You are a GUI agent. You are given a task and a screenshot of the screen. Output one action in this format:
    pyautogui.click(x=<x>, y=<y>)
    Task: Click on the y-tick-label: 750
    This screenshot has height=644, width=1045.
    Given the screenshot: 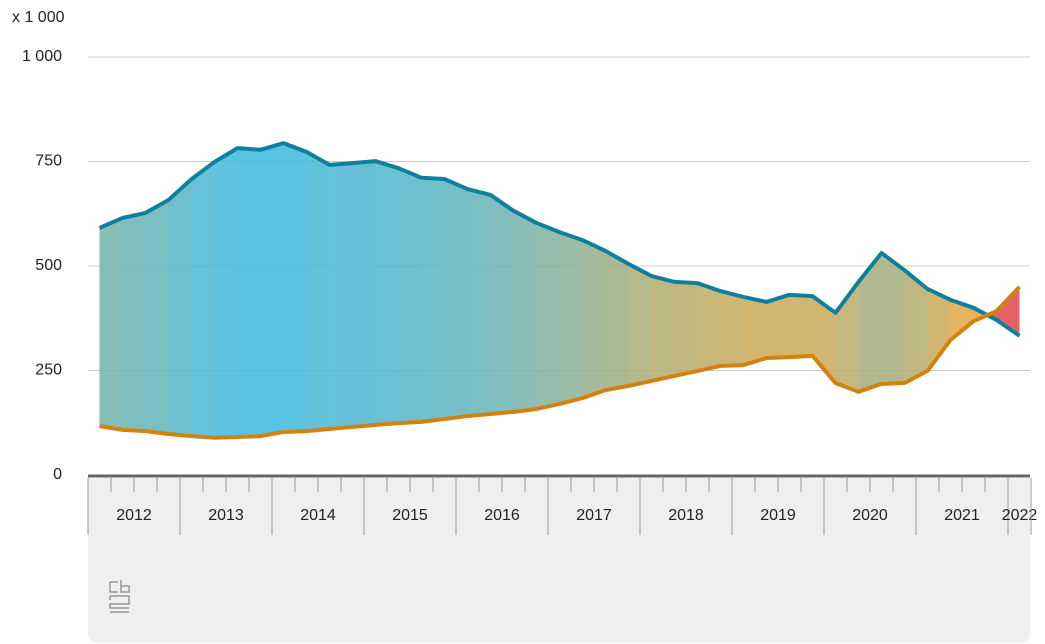 What is the action you would take?
    pyautogui.click(x=48, y=161)
    